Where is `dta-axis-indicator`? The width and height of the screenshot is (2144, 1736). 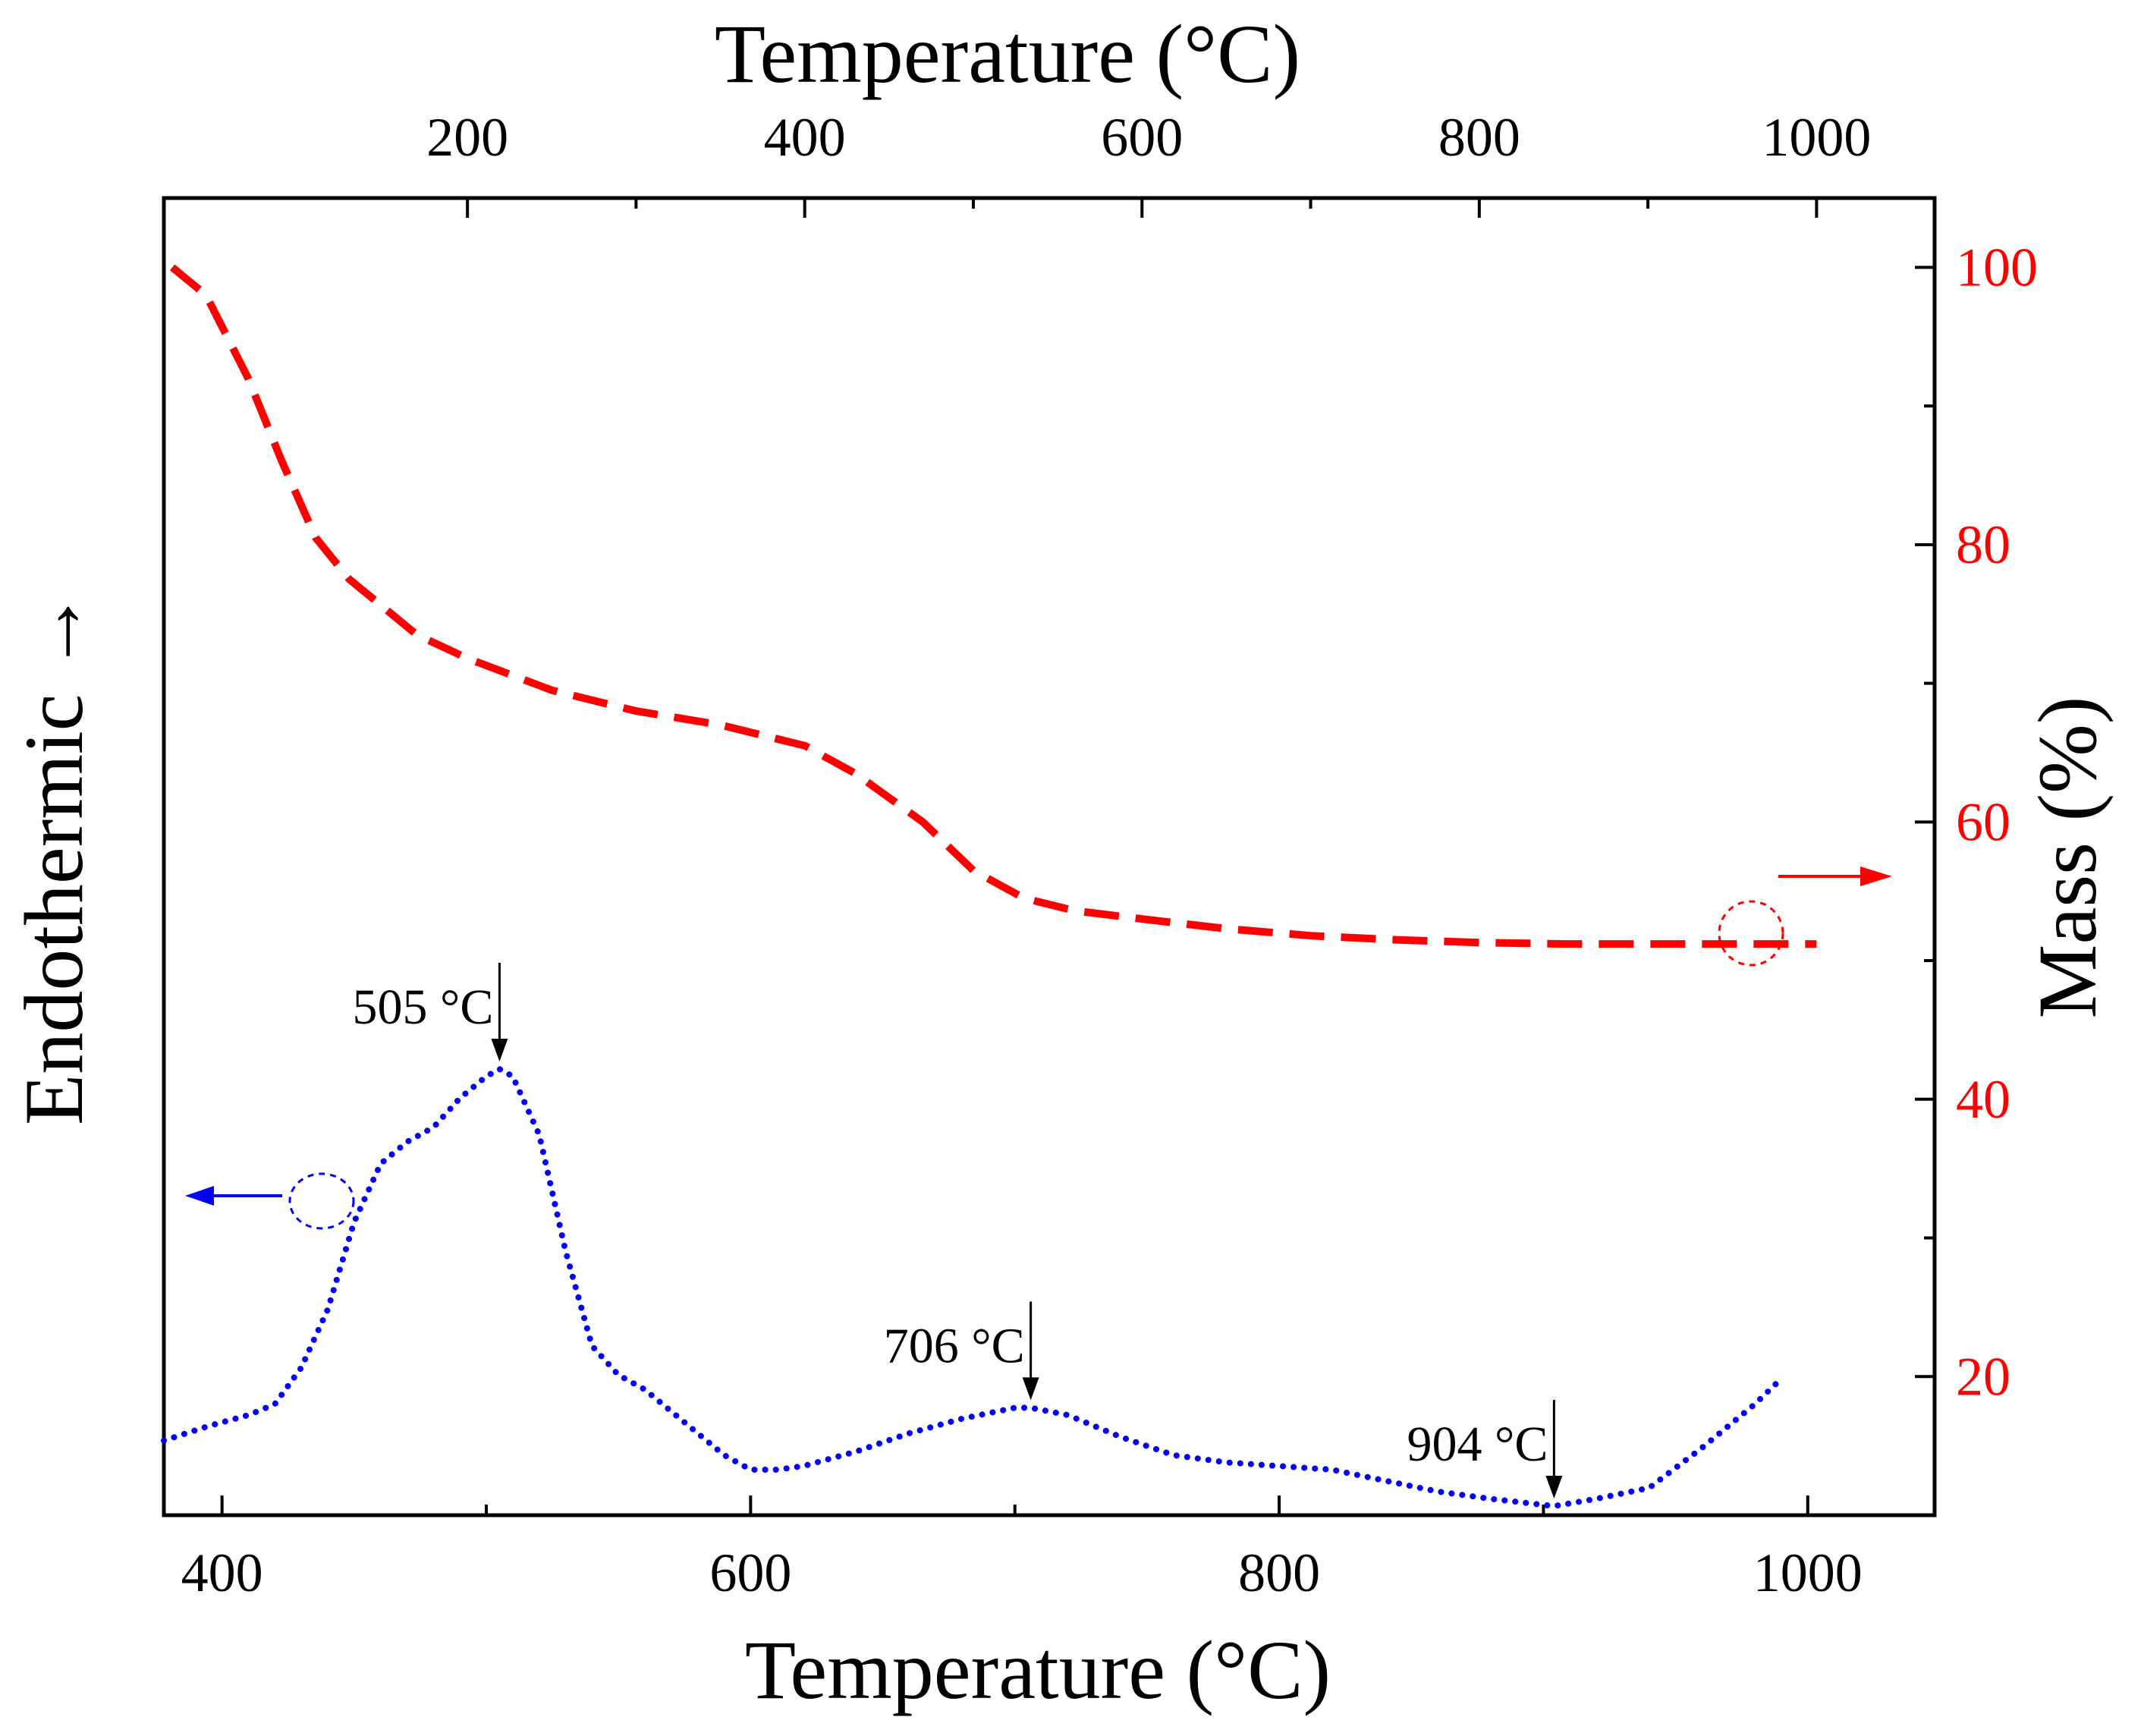 dta-axis-indicator is located at coordinates (270, 1201).